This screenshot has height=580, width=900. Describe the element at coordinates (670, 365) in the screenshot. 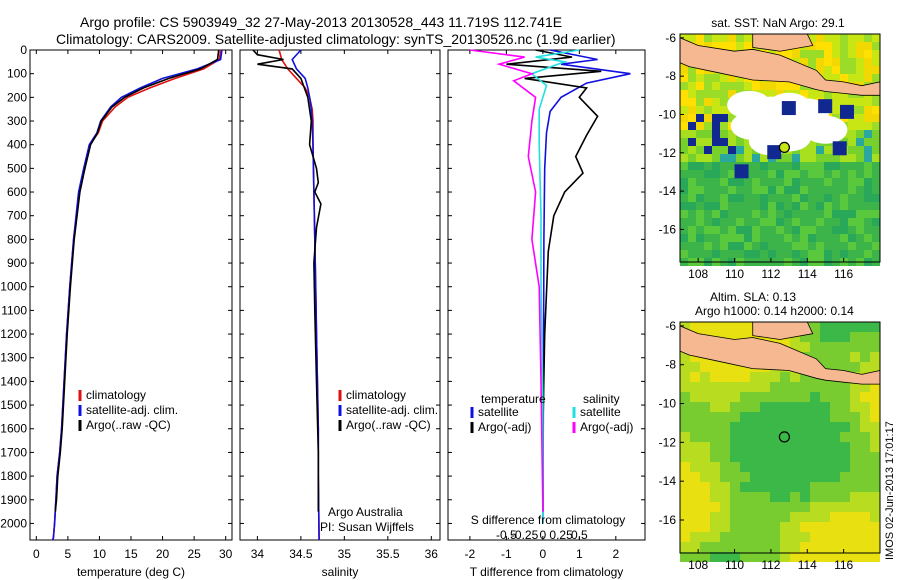

I see `sla-lat-label: -8` at that location.